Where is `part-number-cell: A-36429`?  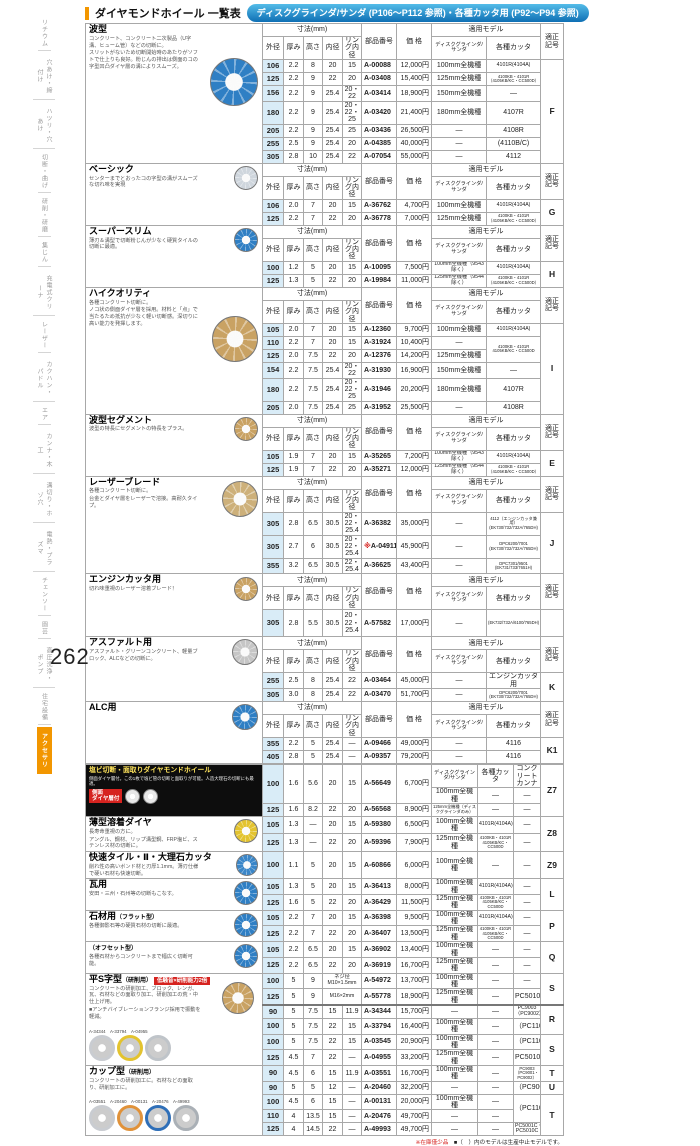 part-number-cell: A-36429 is located at coordinates (379, 902).